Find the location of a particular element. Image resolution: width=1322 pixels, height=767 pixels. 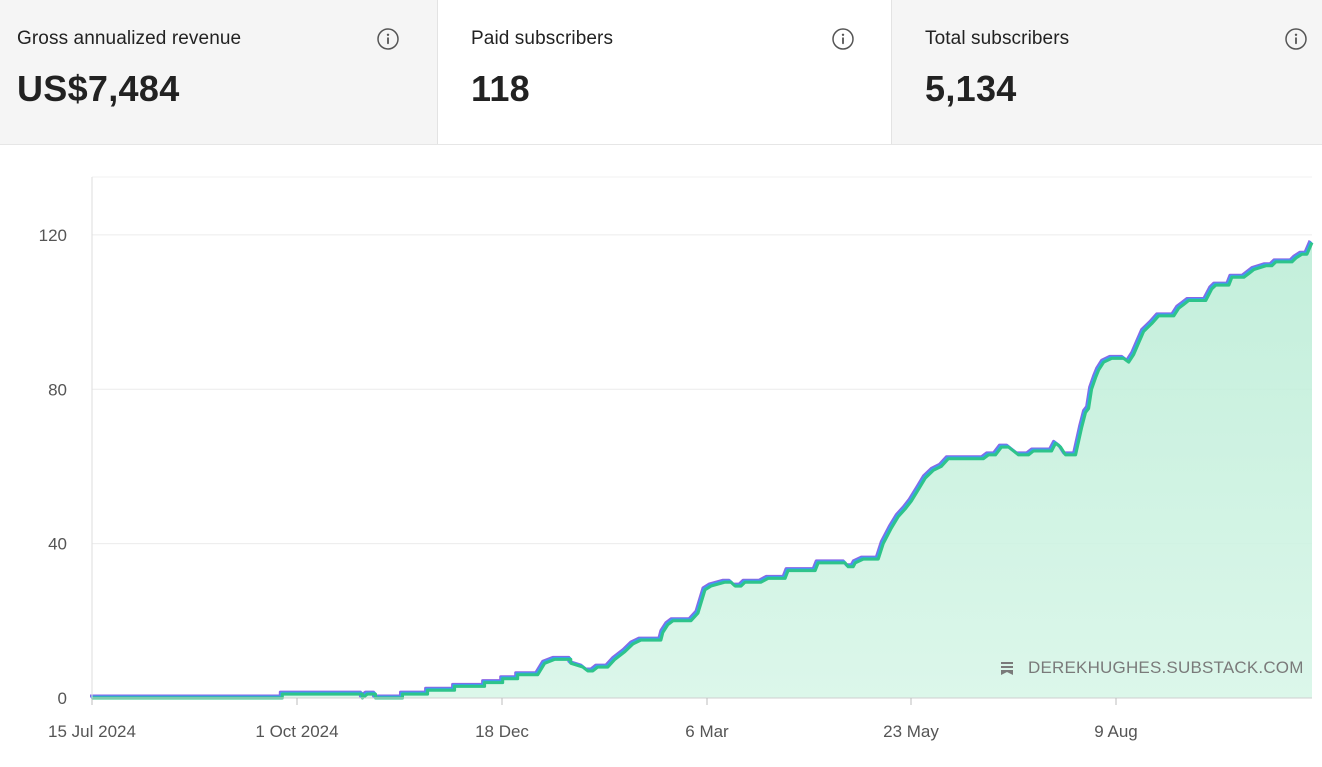

y-tick-label: 120 is located at coordinates (53, 235).